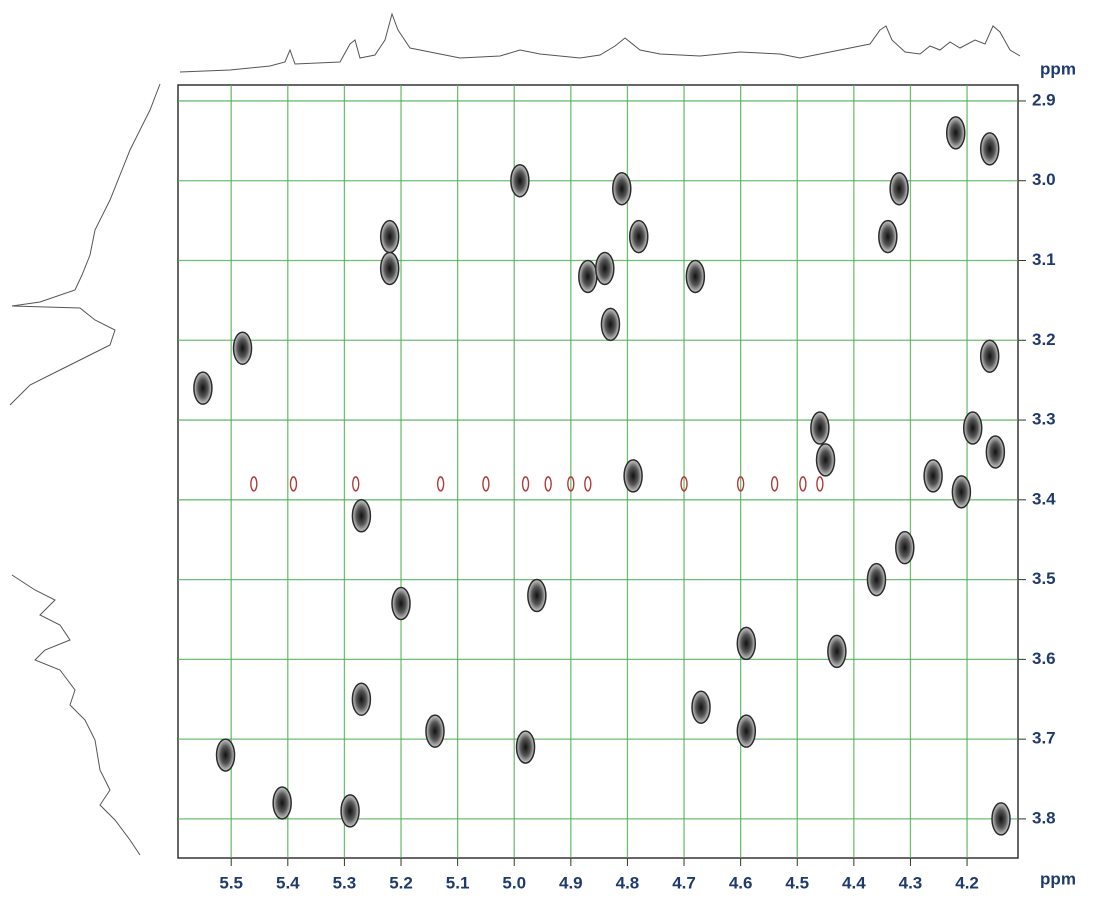 Image resolution: width=1102 pixels, height=905 pixels. What do you see at coordinates (911, 882) in the screenshot?
I see `x-tick-label: 4.3` at bounding box center [911, 882].